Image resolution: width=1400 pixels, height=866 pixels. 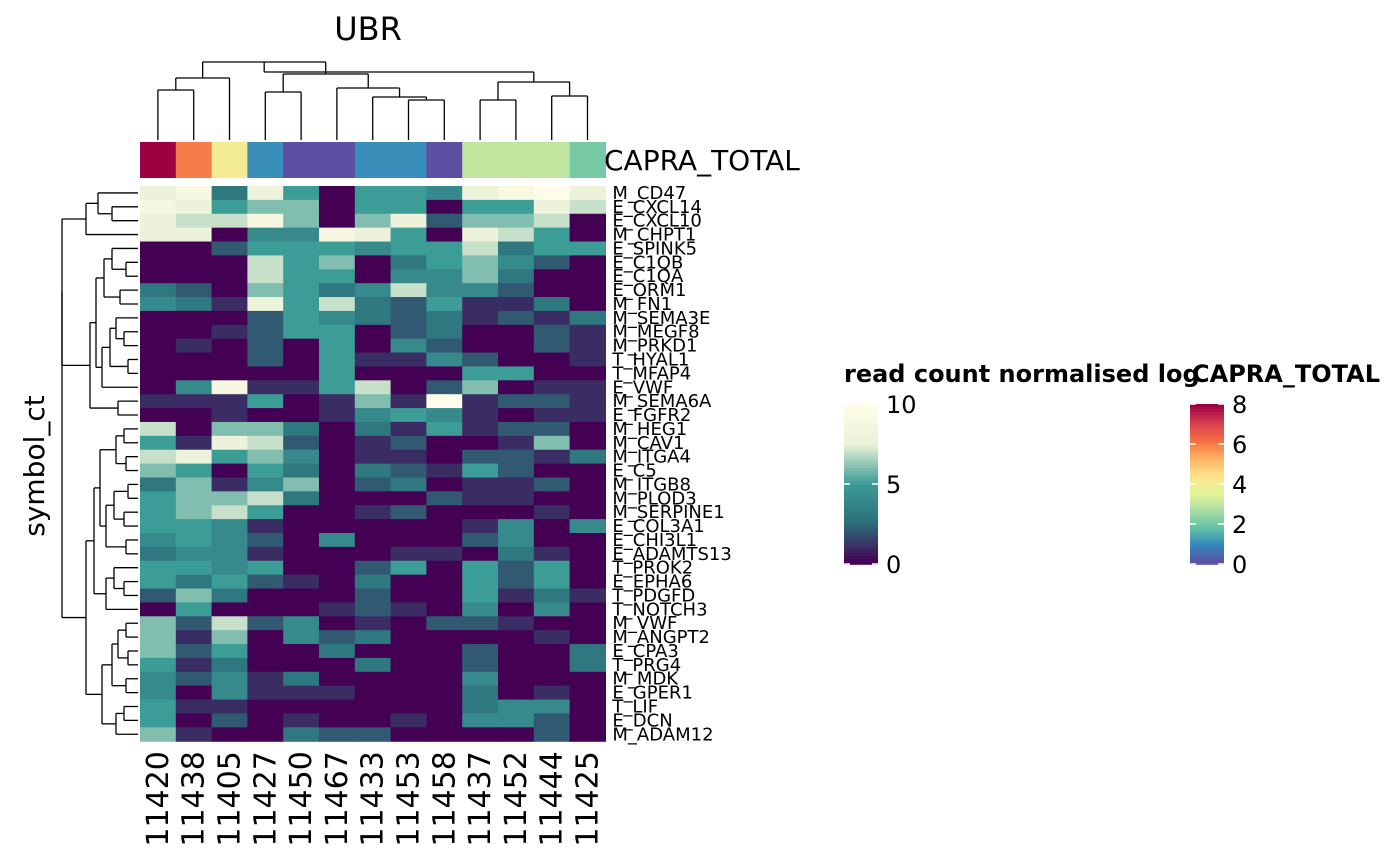 What do you see at coordinates (662, 401) in the screenshot?
I see `row-label: M_SEMA6A` at bounding box center [662, 401].